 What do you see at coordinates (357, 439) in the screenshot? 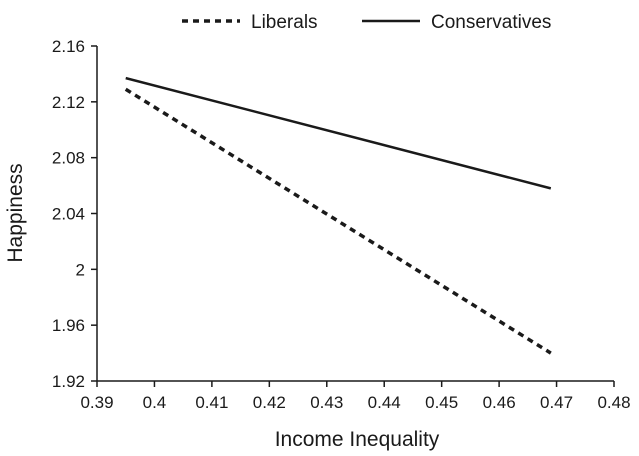
I see `x-axis-title: Income Inequality` at bounding box center [357, 439].